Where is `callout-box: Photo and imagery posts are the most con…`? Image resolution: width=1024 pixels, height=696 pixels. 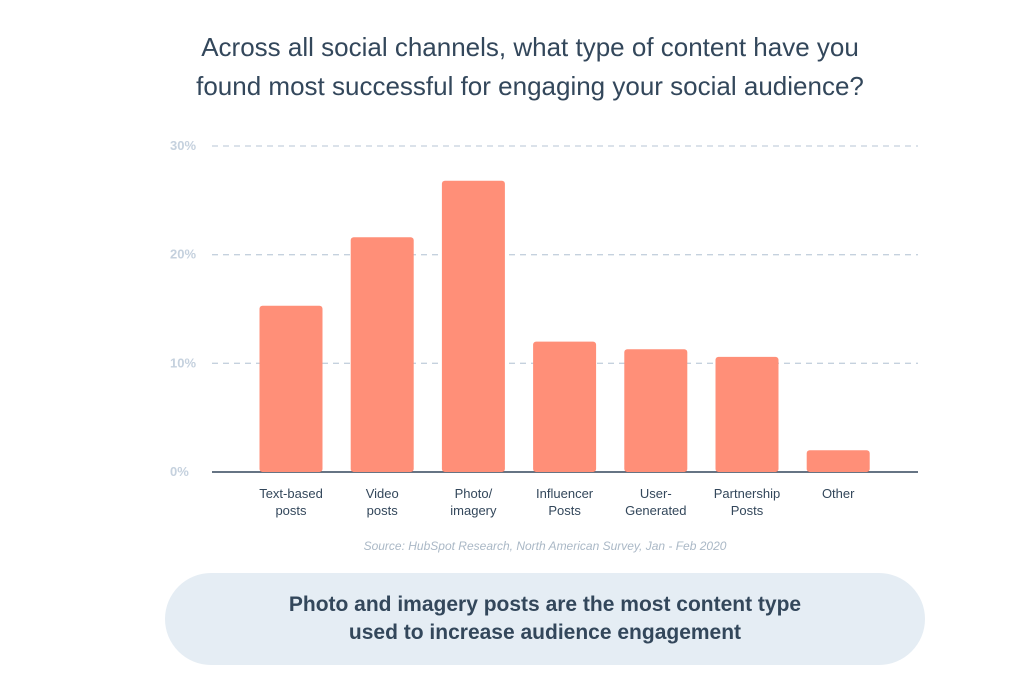 callout-box: Photo and imagery posts are the most con… is located at coordinates (545, 619).